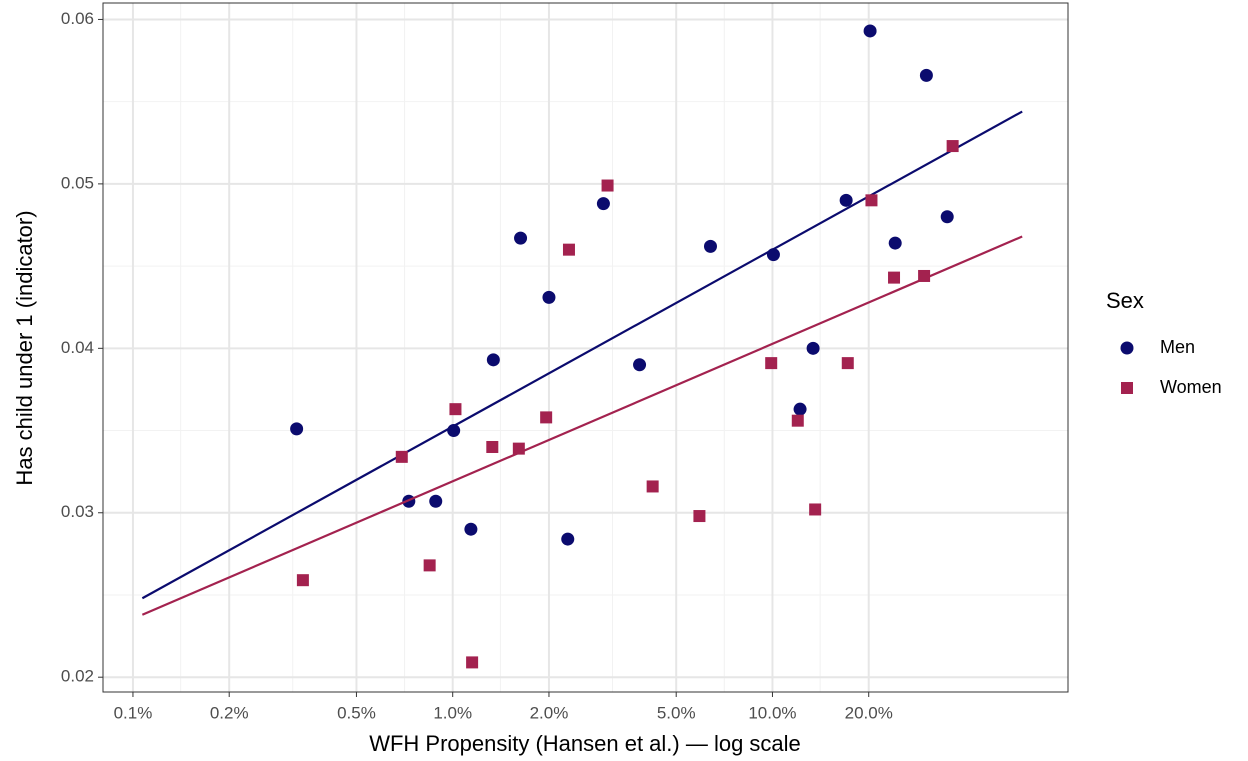 The width and height of the screenshot is (1248, 761). I want to click on x-tick-label: 0.5%, so click(356, 712).